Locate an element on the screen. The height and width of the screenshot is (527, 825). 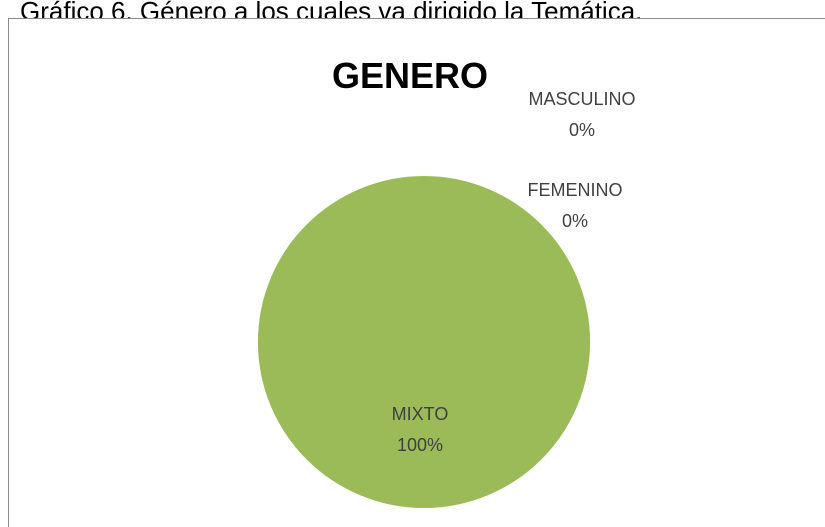
chart-title: GENERO is located at coordinates (410, 75).